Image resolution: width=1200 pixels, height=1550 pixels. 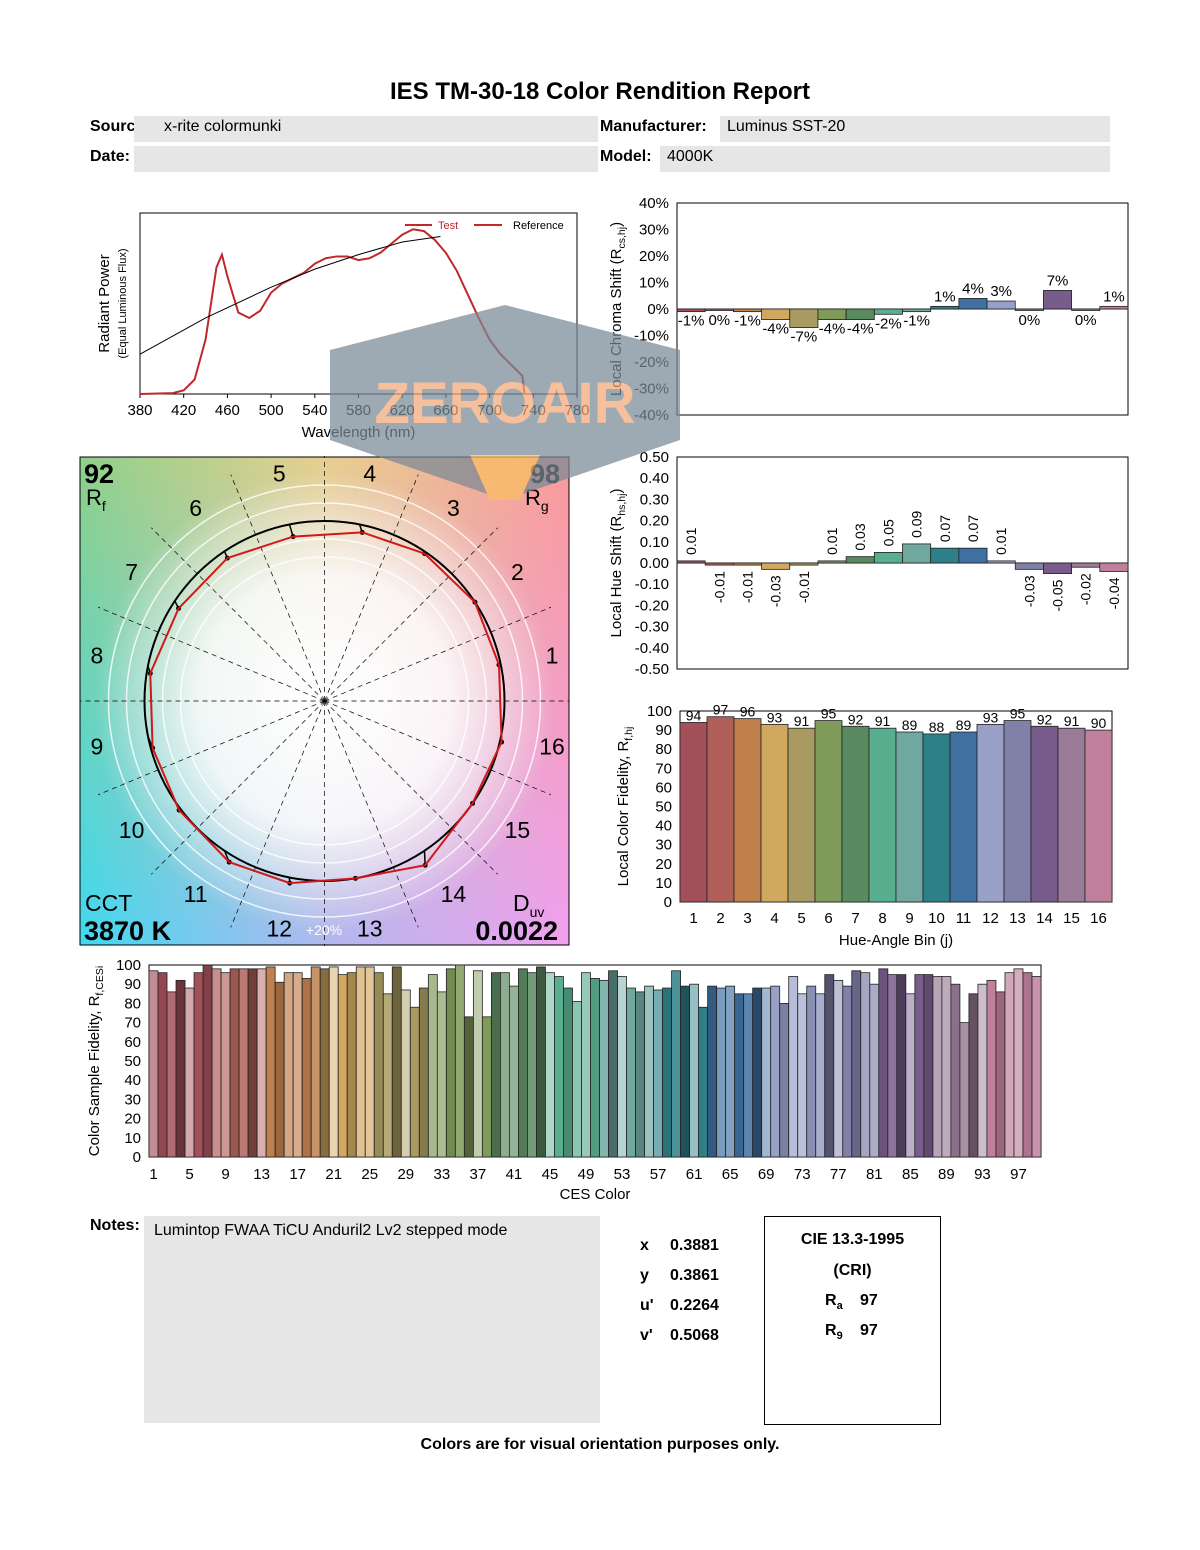 What do you see at coordinates (802, 1174) in the screenshot?
I see `x-tick-label: 73` at bounding box center [802, 1174].